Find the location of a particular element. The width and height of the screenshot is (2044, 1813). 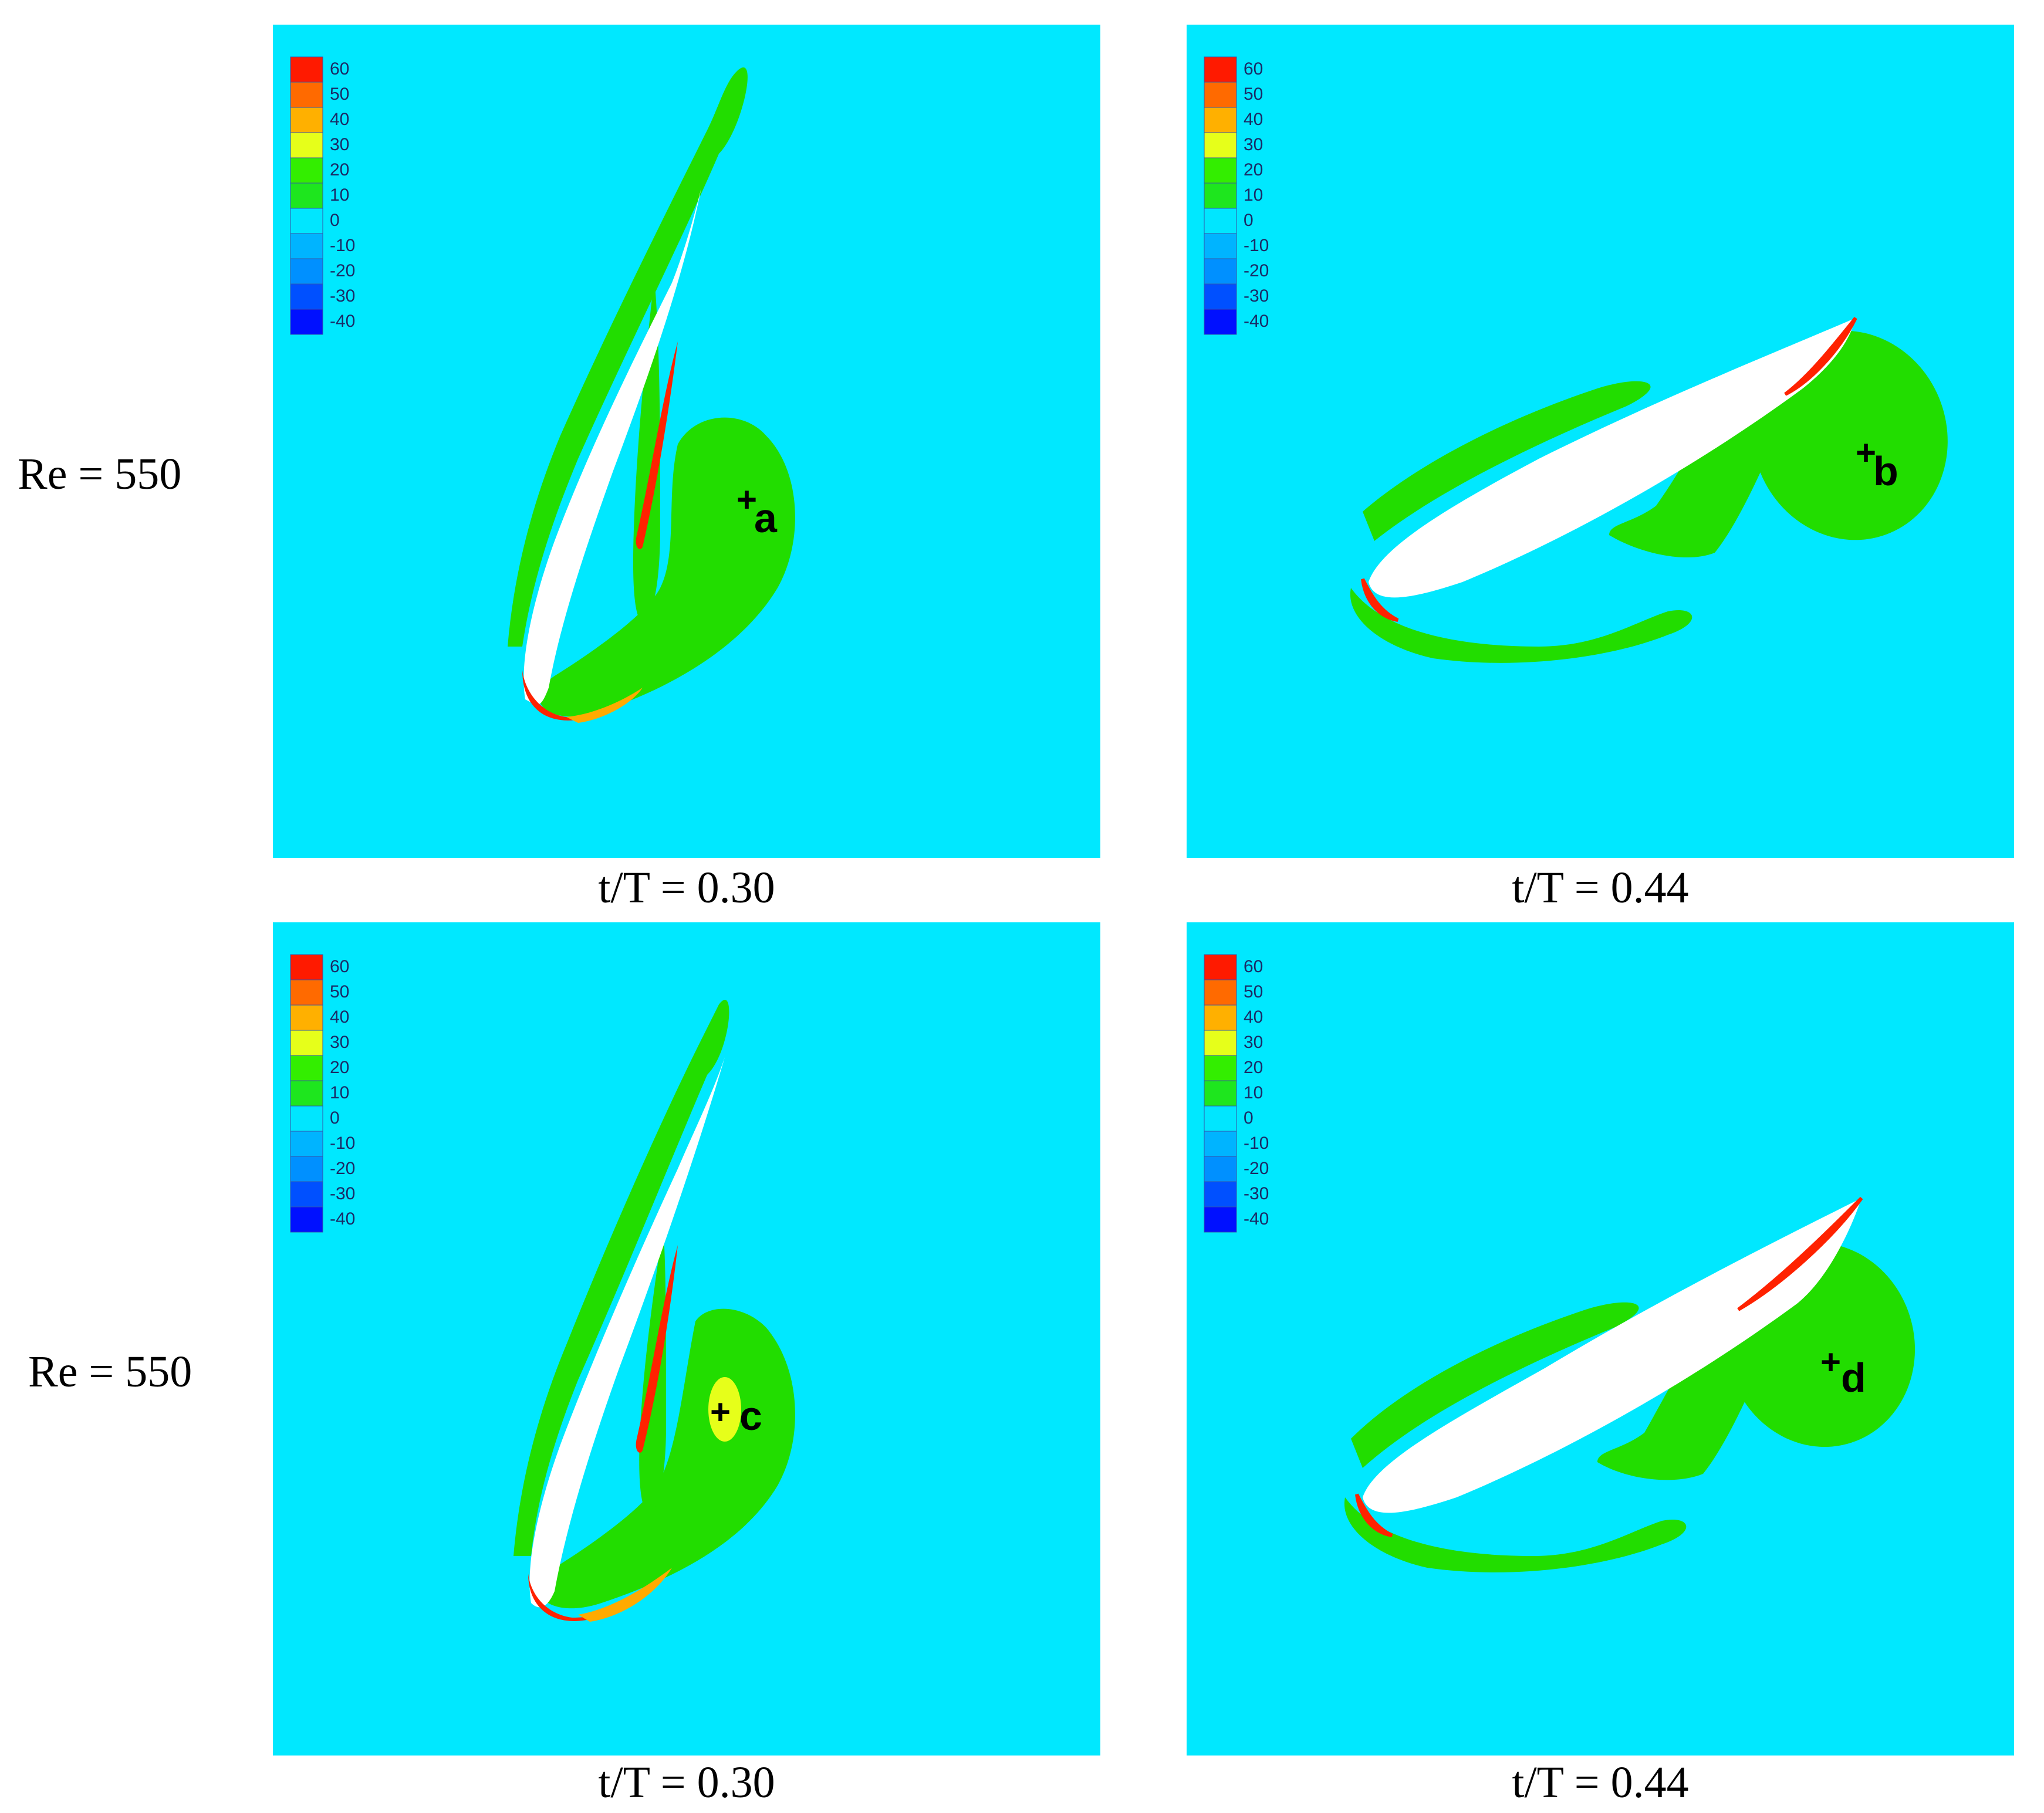

shear-leading-glow is located at coordinates (604, 705).